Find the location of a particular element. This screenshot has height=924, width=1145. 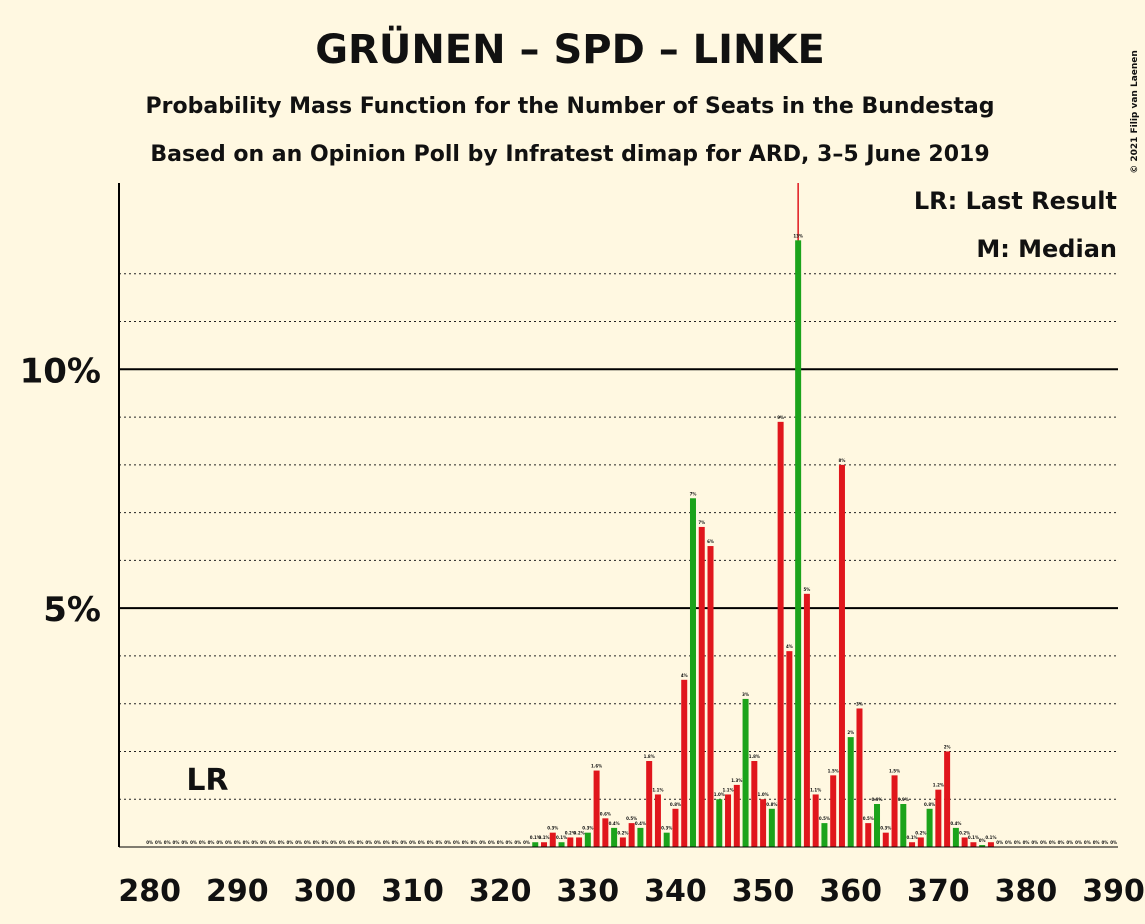

value-label: 9% is located at coordinates (780, 417).